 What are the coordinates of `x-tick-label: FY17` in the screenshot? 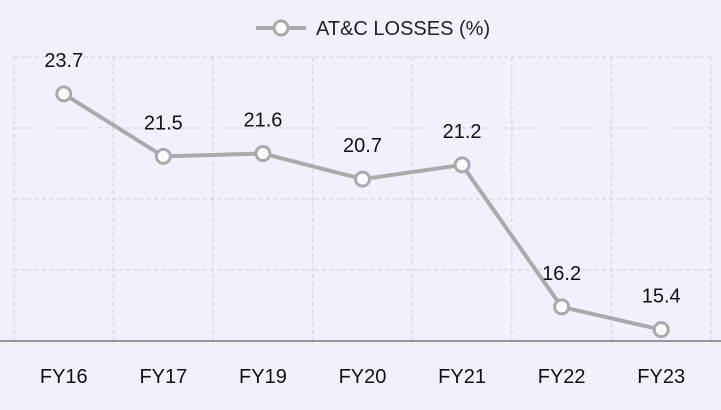 It's located at (163, 377).